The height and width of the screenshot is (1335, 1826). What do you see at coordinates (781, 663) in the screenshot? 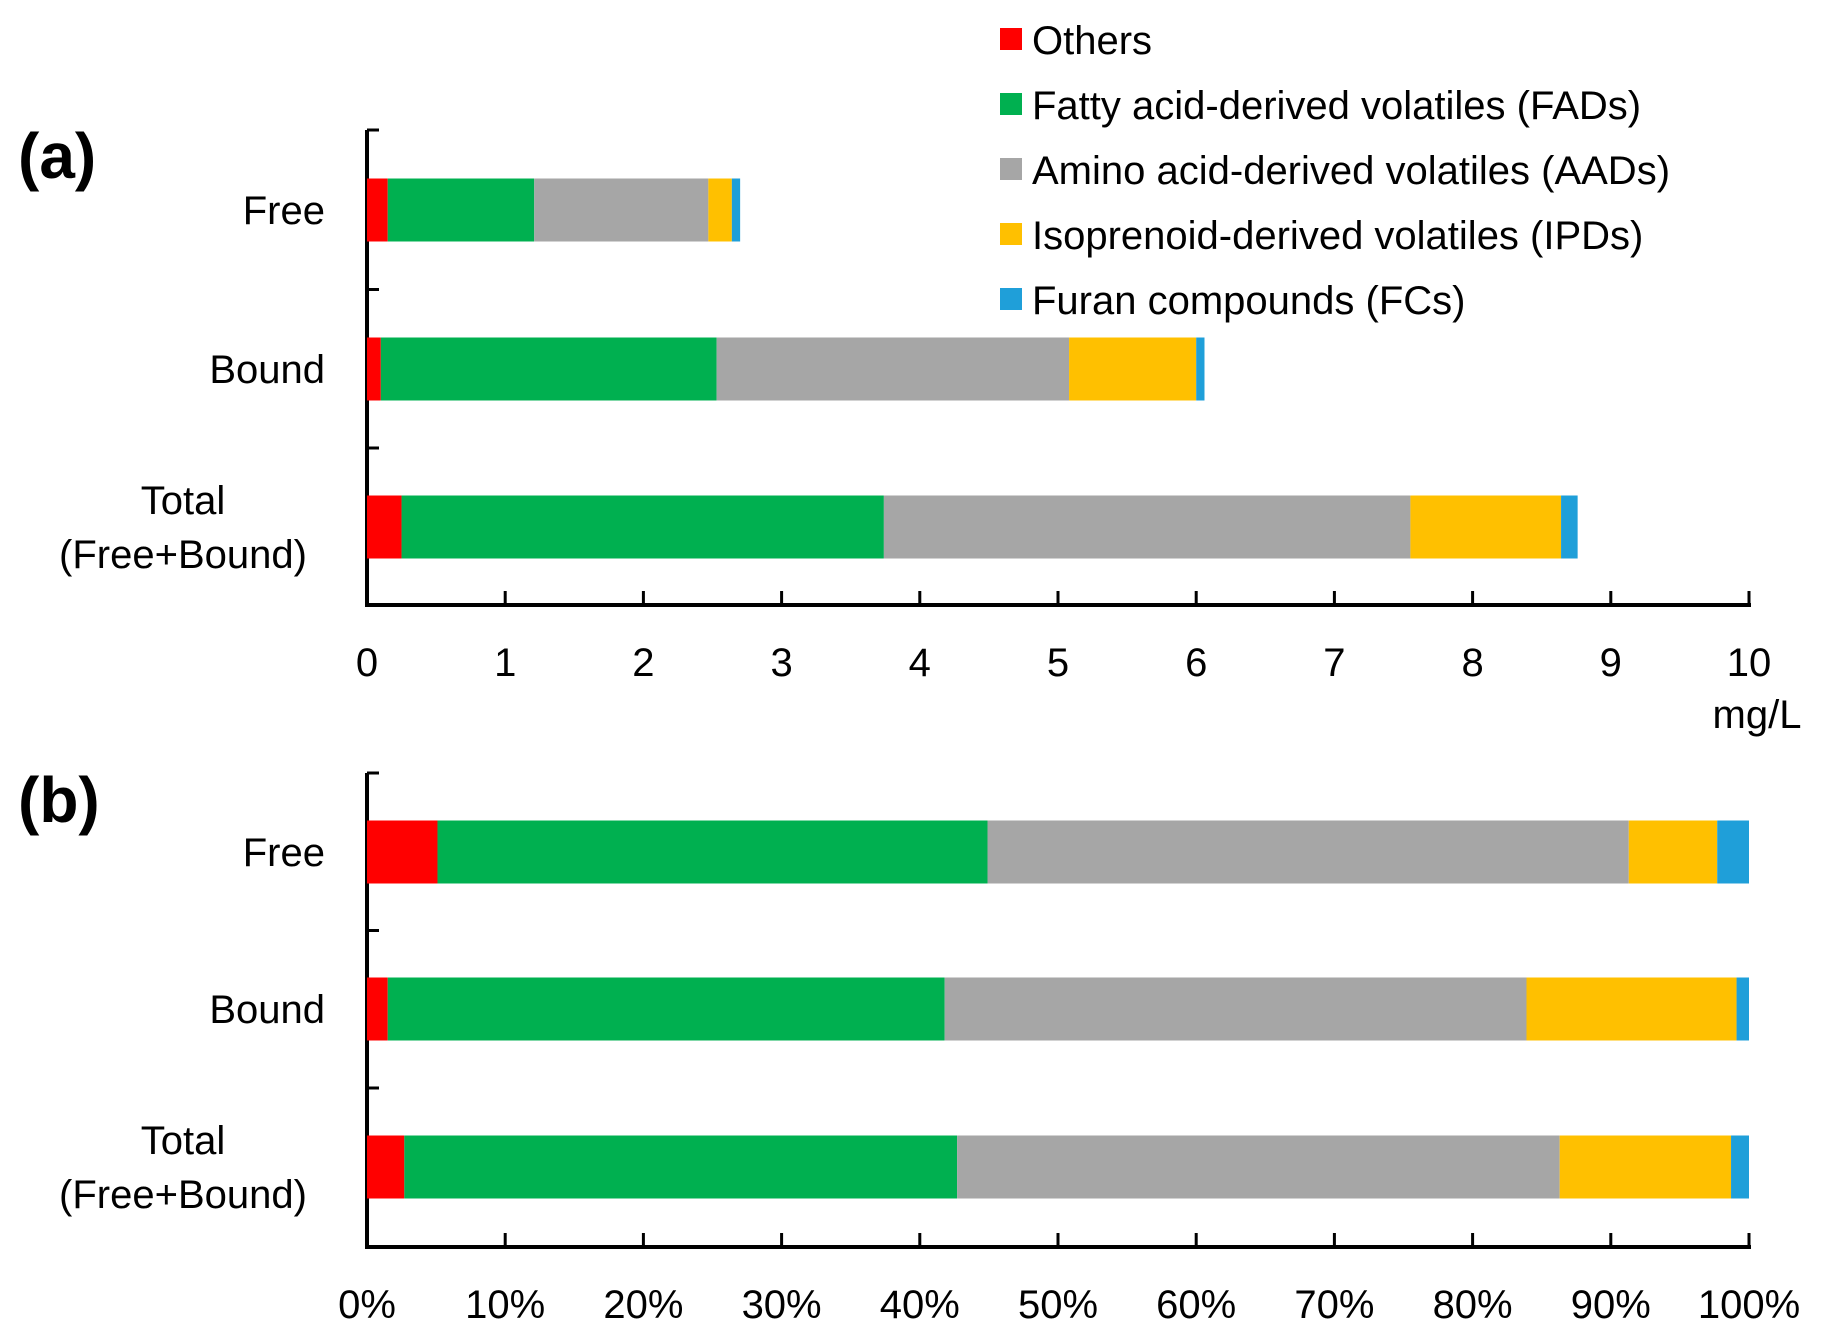
I see `x-tick-label: 3` at bounding box center [781, 663].